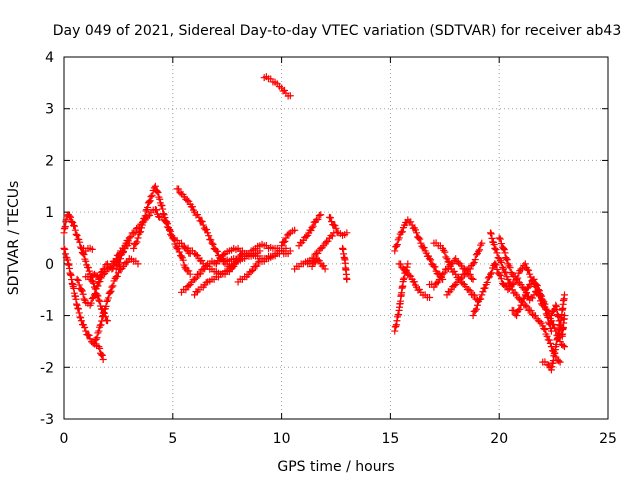  I want to click on y-tick-label: 0, so click(49, 265).